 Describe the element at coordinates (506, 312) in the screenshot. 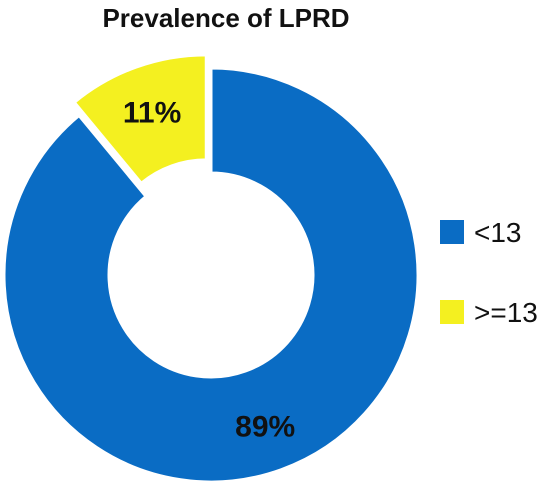

I see `legend-label-2: >=13` at that location.